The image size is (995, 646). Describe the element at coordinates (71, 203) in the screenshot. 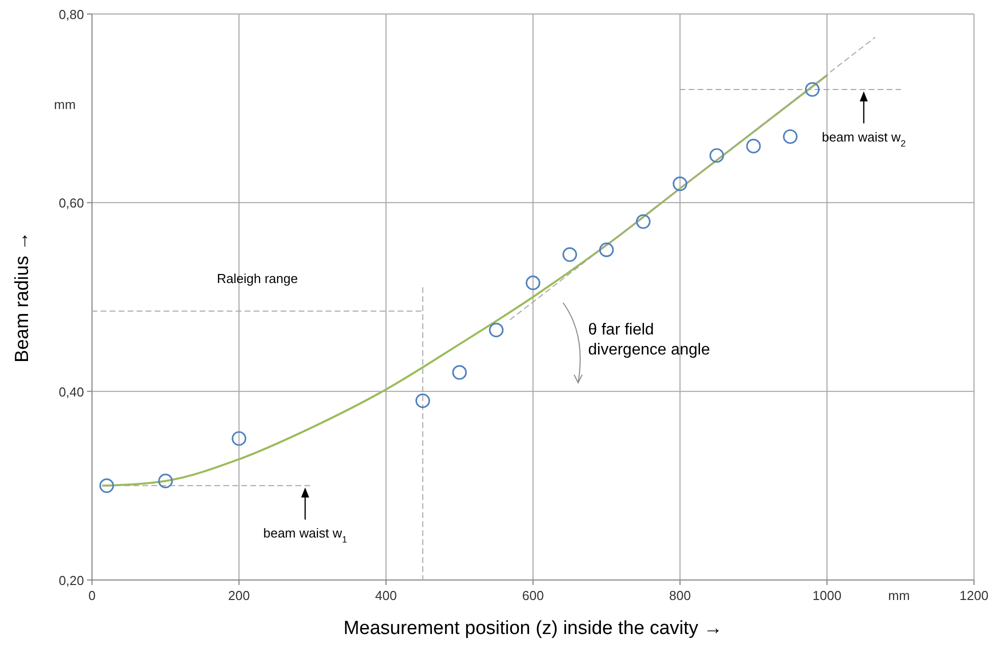

I see `y-tick-label: 0,60` at that location.